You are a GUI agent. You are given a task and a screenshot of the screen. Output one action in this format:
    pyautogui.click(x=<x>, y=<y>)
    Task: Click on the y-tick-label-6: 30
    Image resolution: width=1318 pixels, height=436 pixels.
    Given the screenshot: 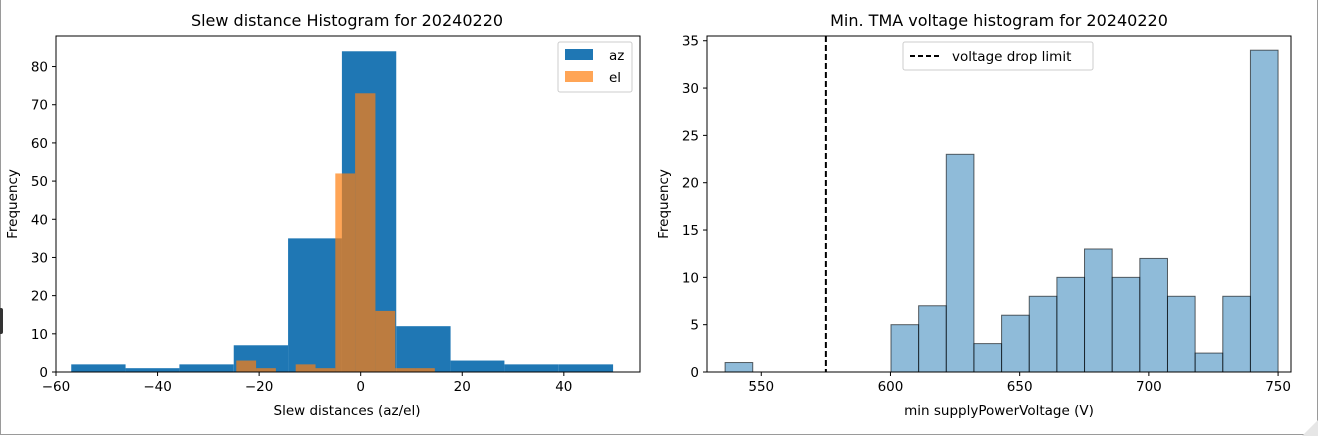 What is the action you would take?
    pyautogui.click(x=690, y=89)
    